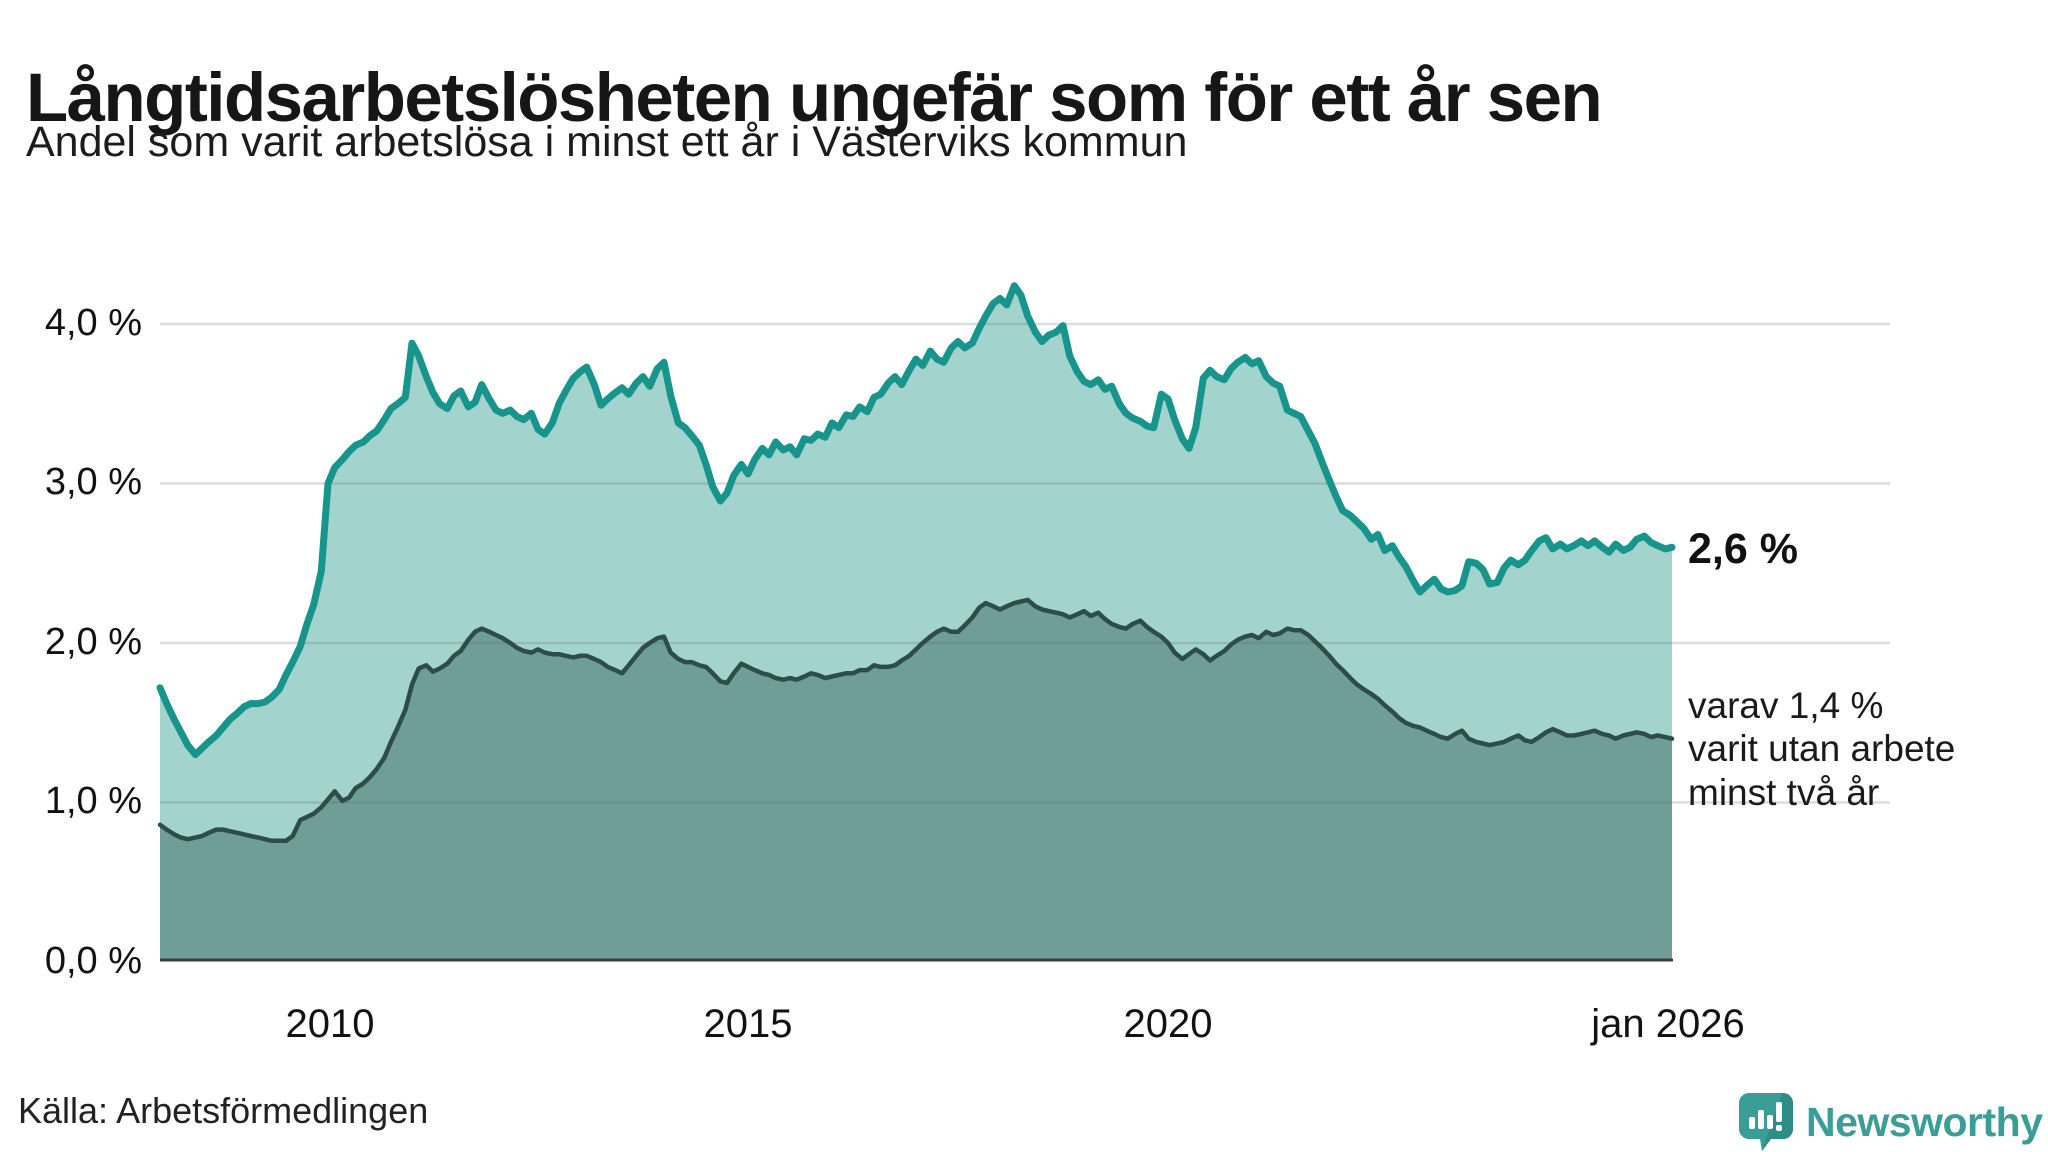 This screenshot has height=1152, width=2048. I want to click on y-tick-2: 2,0 %, so click(93, 642).